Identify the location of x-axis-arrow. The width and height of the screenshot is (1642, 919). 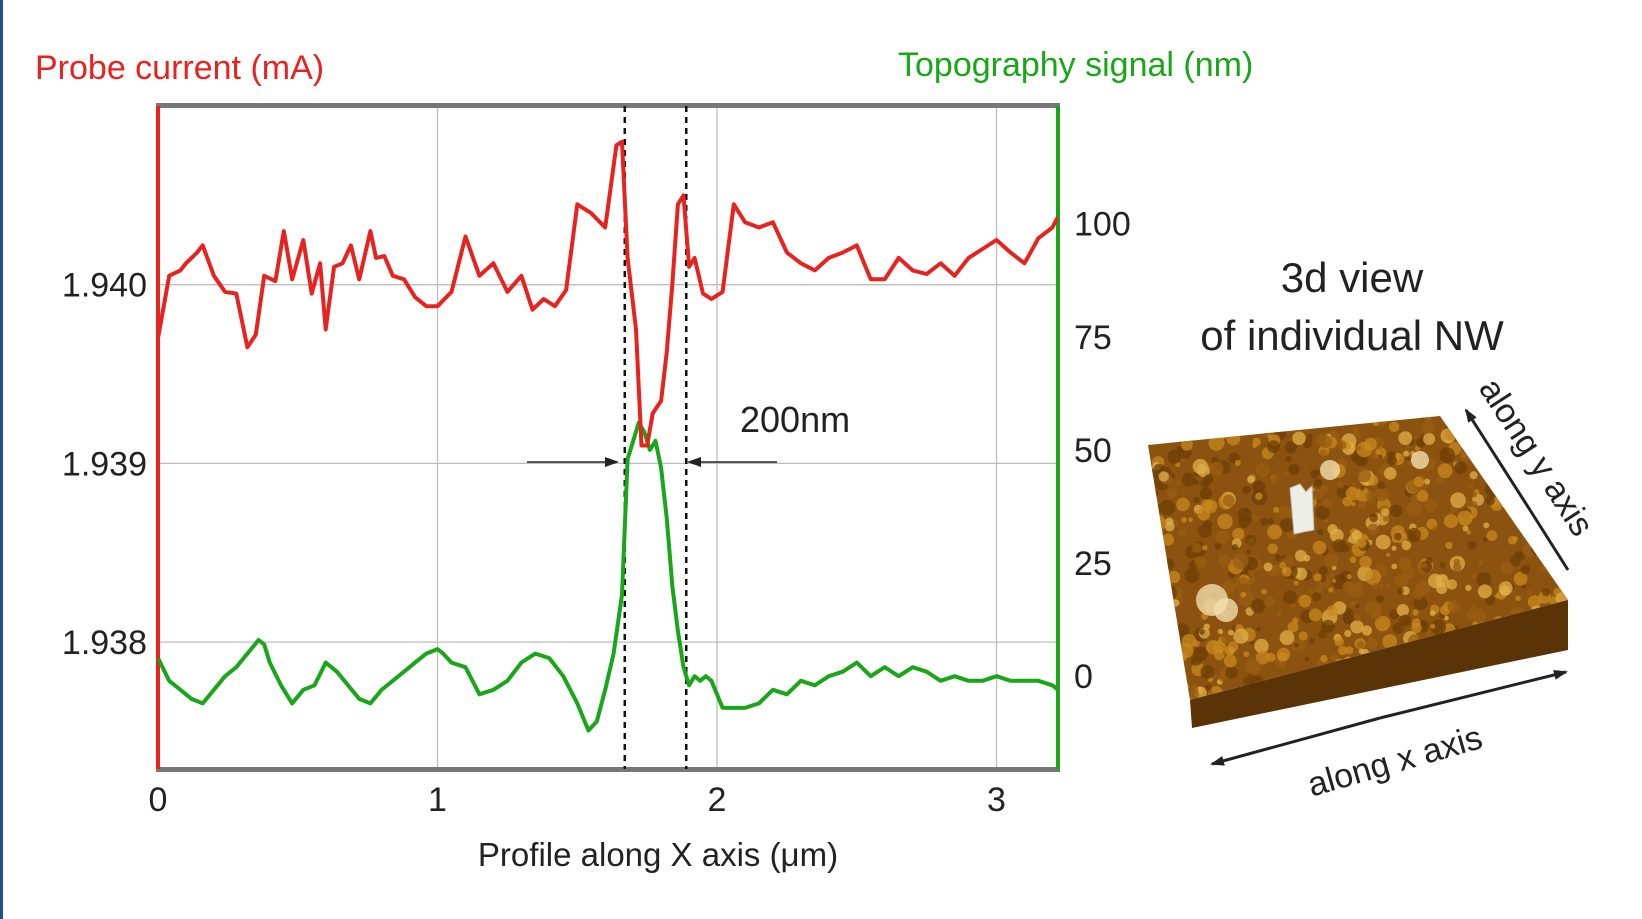
(1295, 741).